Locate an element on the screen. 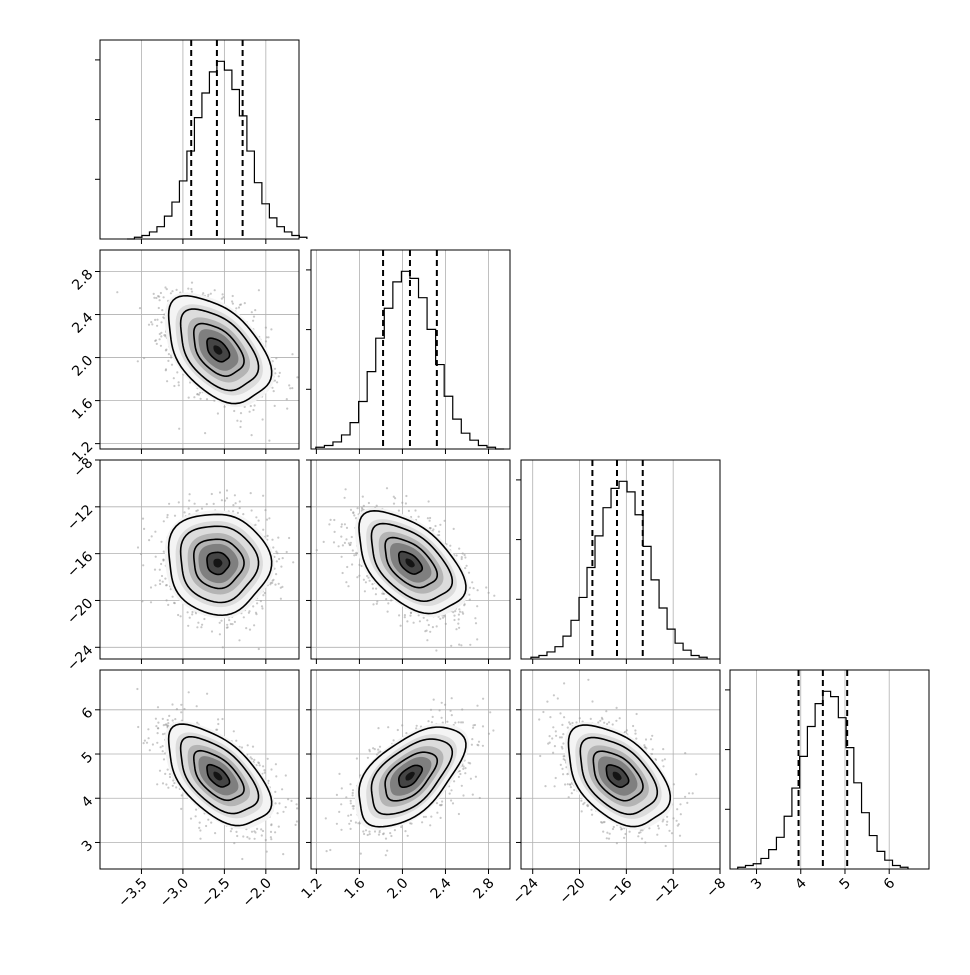 This screenshot has width=970, height=975. x-tick-label: −16 is located at coordinates (619, 891).